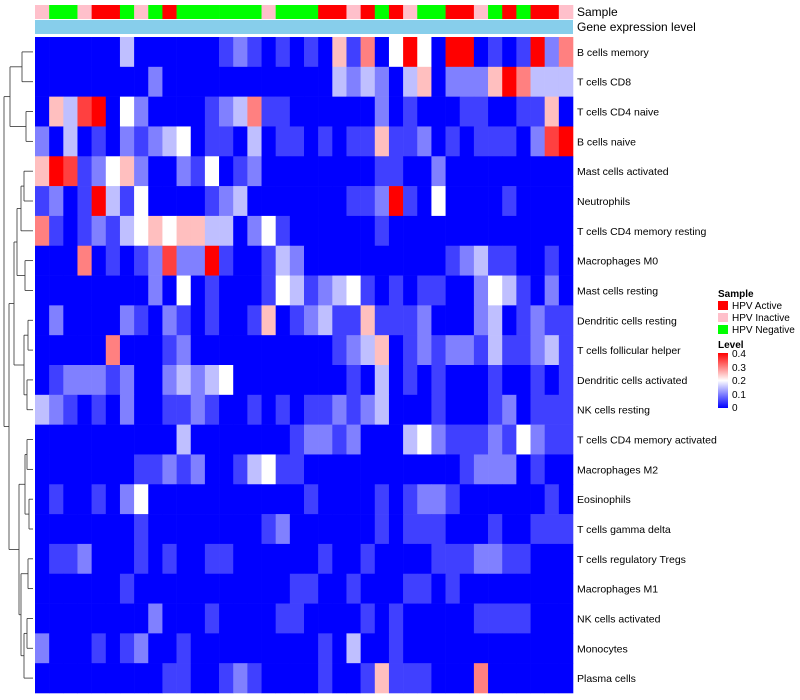 This screenshot has height=700, width=800. I want to click on row-label: T cells CD4 naive, so click(618, 113).